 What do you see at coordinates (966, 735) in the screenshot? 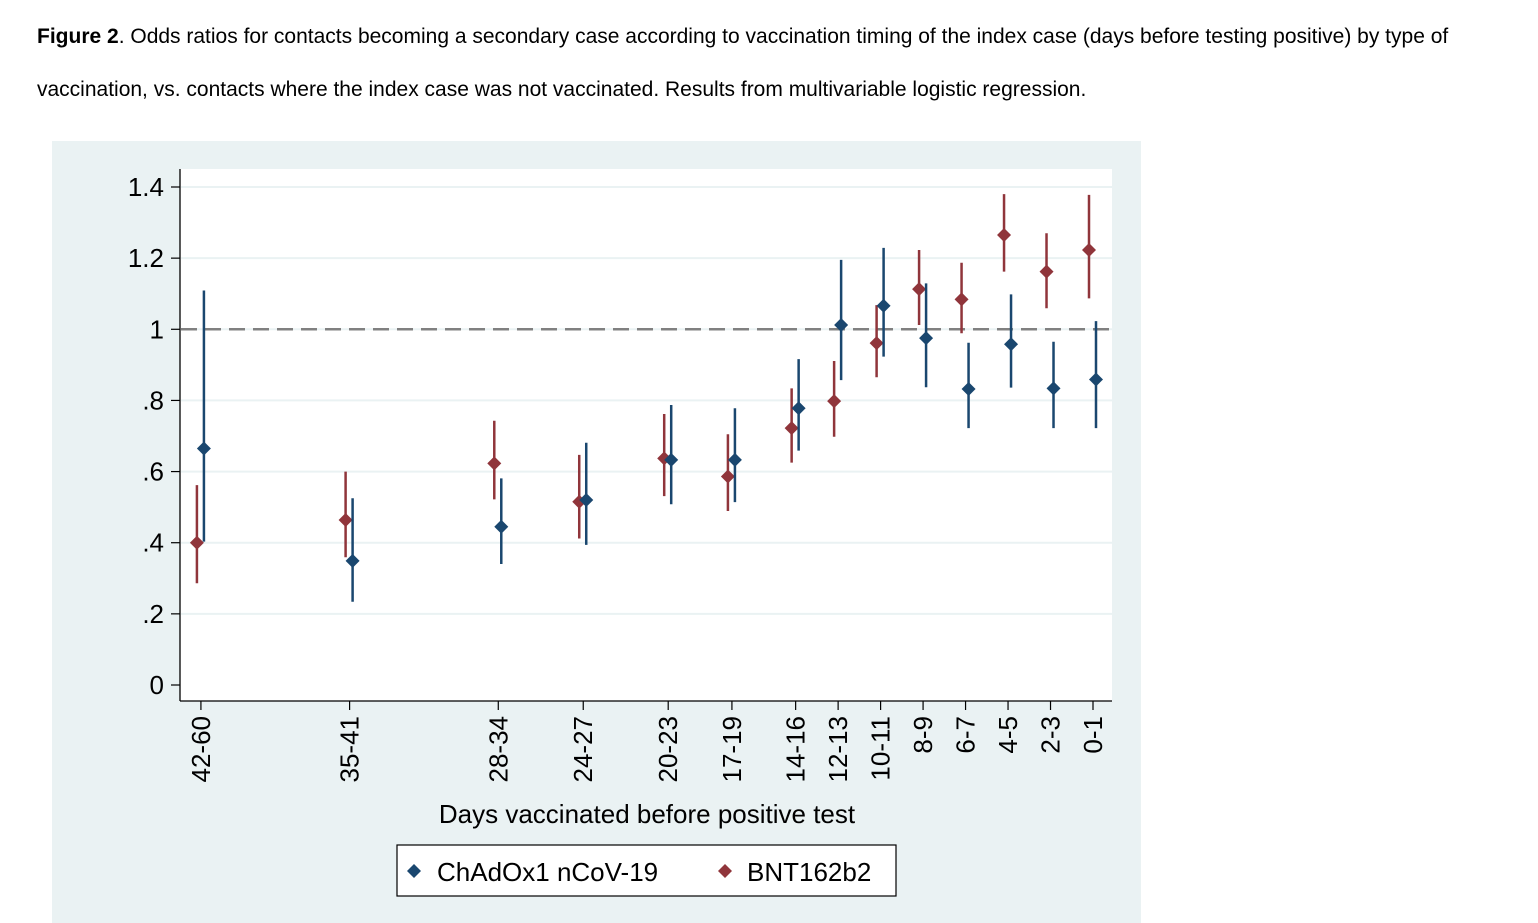
I see `x-tick-label: 6-7` at bounding box center [966, 735].